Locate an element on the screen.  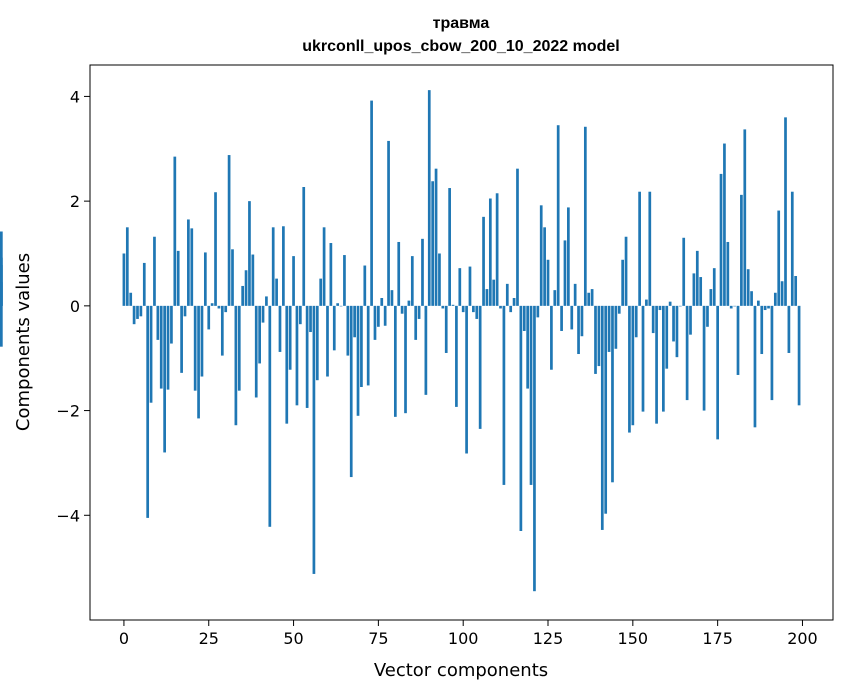
y-tick-label: −2 is located at coordinates (68, 411).